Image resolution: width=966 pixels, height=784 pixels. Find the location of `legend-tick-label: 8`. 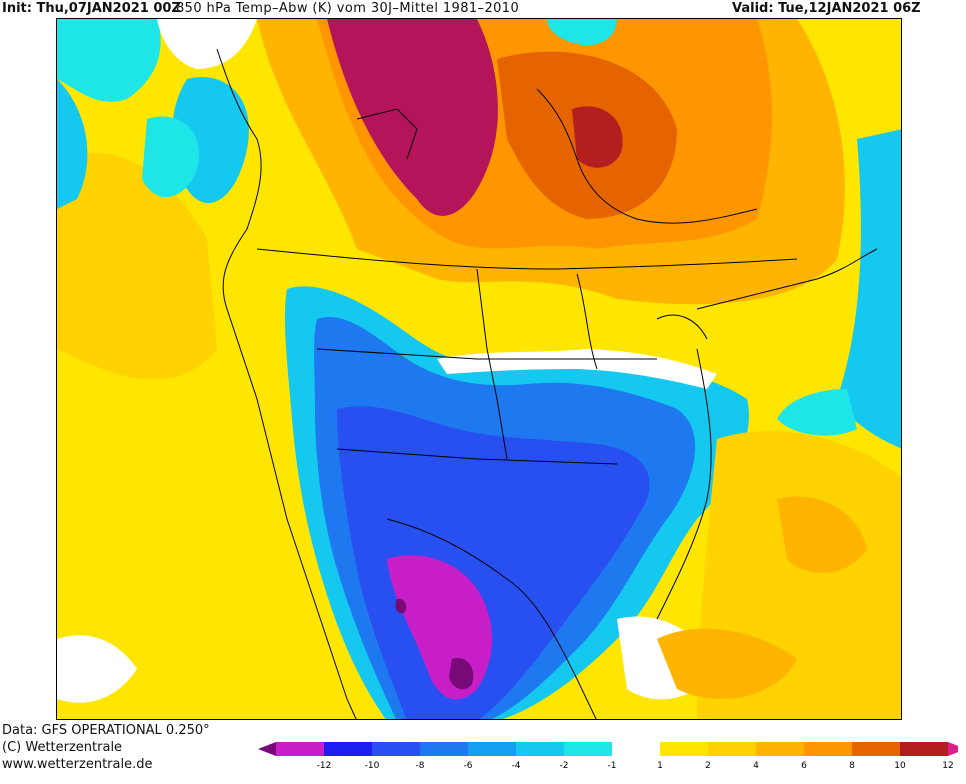

legend-tick-label: 8 is located at coordinates (852, 766).